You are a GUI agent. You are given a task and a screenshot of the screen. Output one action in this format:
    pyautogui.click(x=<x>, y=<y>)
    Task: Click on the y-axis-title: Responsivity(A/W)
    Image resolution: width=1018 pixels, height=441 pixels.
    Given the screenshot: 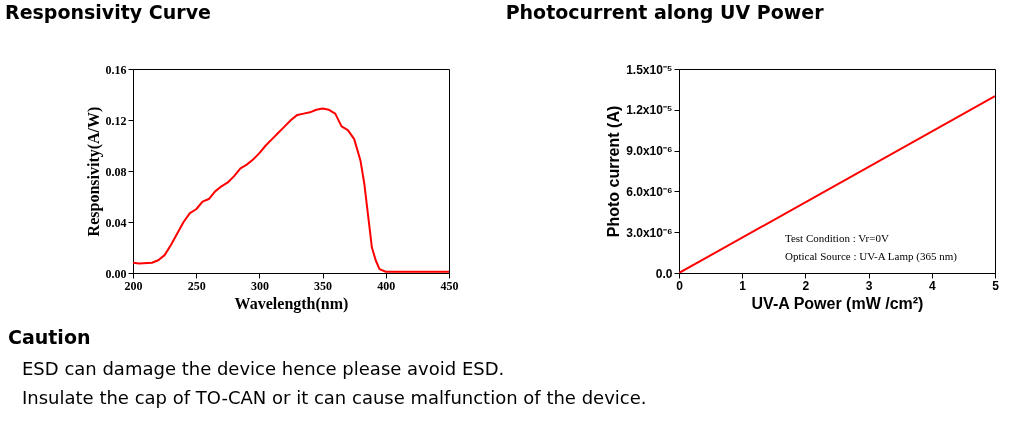 What is the action you would take?
    pyautogui.click(x=93, y=171)
    